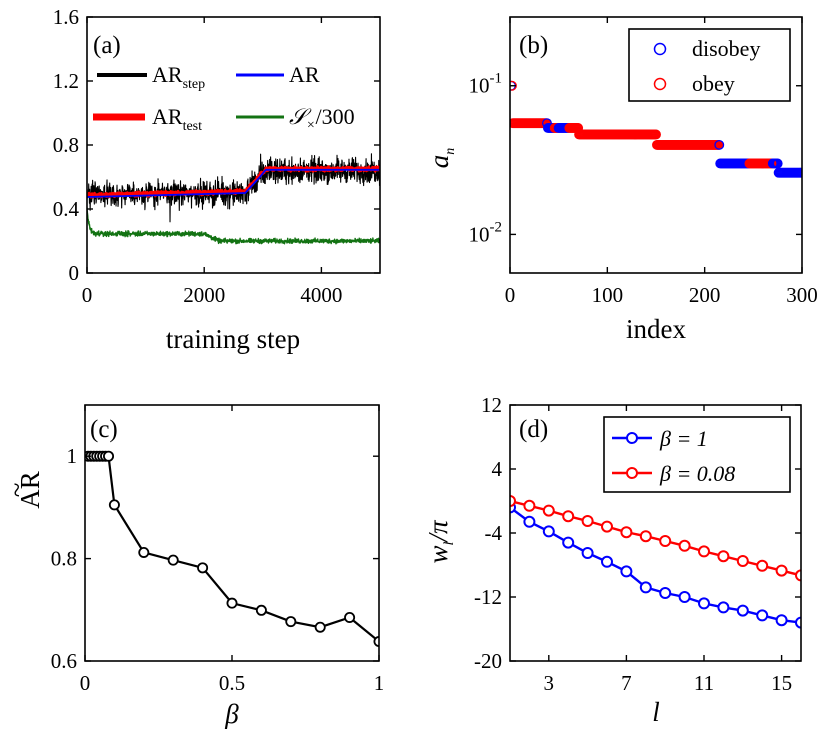 Image resolution: width=830 pixels, height=732 pixels. What do you see at coordinates (533, 429) in the screenshot?
I see `panel-d-label: (d)` at bounding box center [533, 429].